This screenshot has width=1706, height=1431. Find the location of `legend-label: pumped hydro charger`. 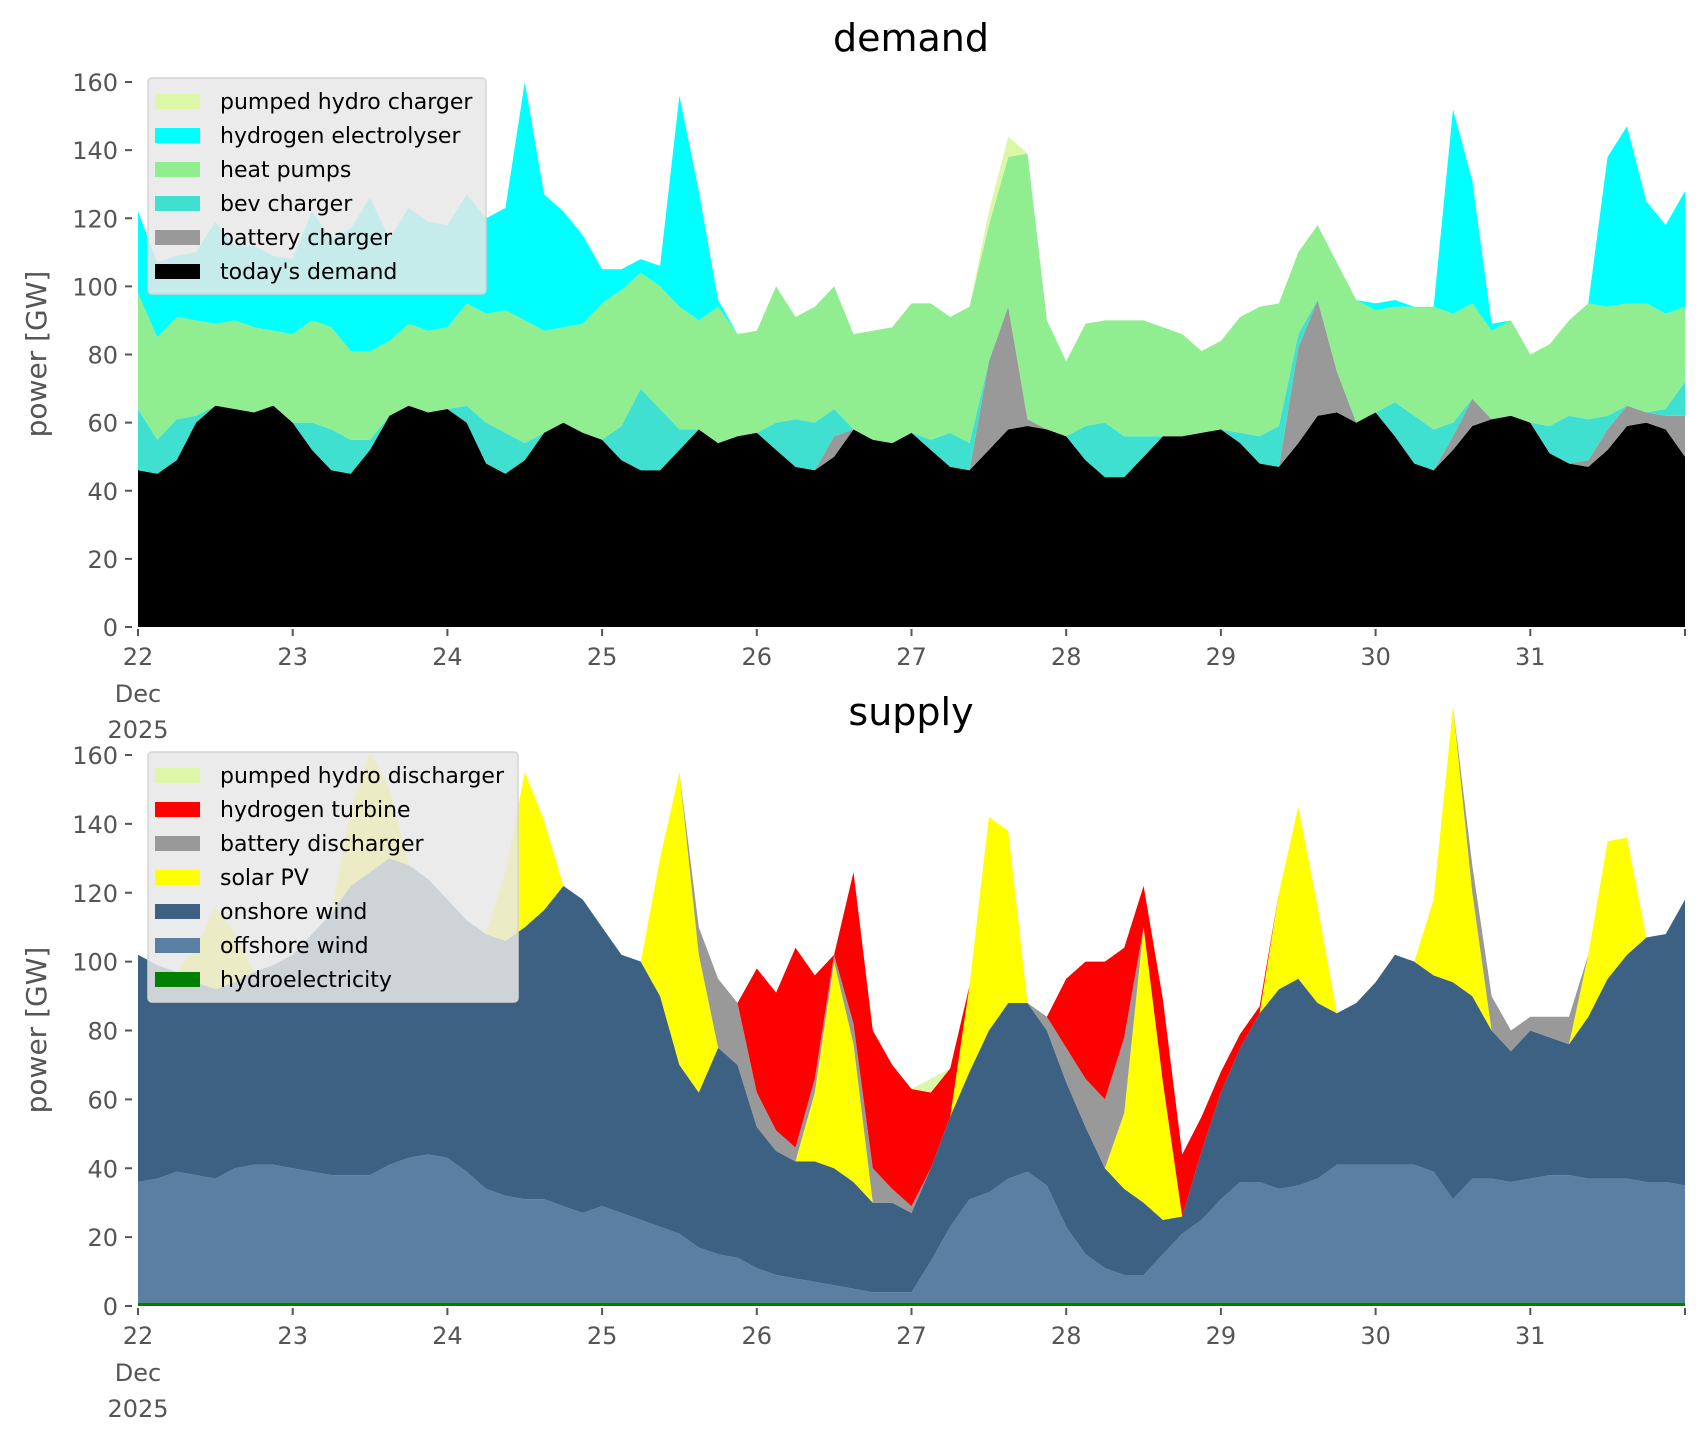

legend-label: pumped hydro charger is located at coordinates (346, 102).